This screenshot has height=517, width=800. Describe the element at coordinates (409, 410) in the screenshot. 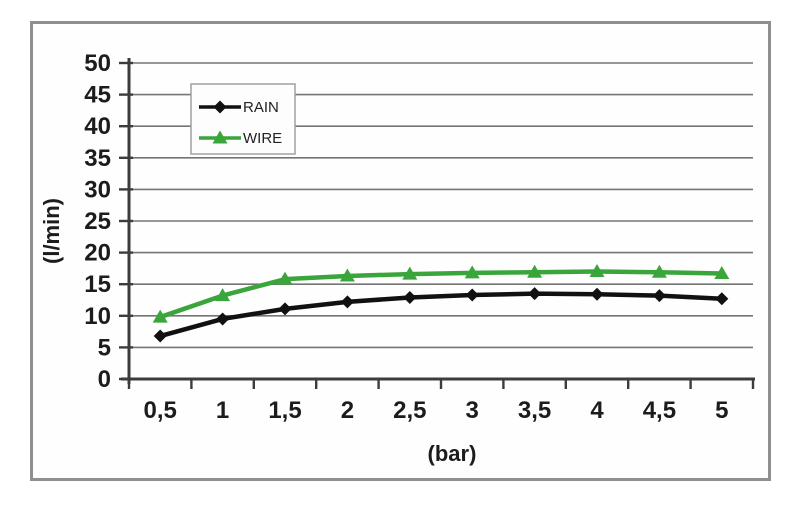

I see `x-tick-label: 2,5` at that location.